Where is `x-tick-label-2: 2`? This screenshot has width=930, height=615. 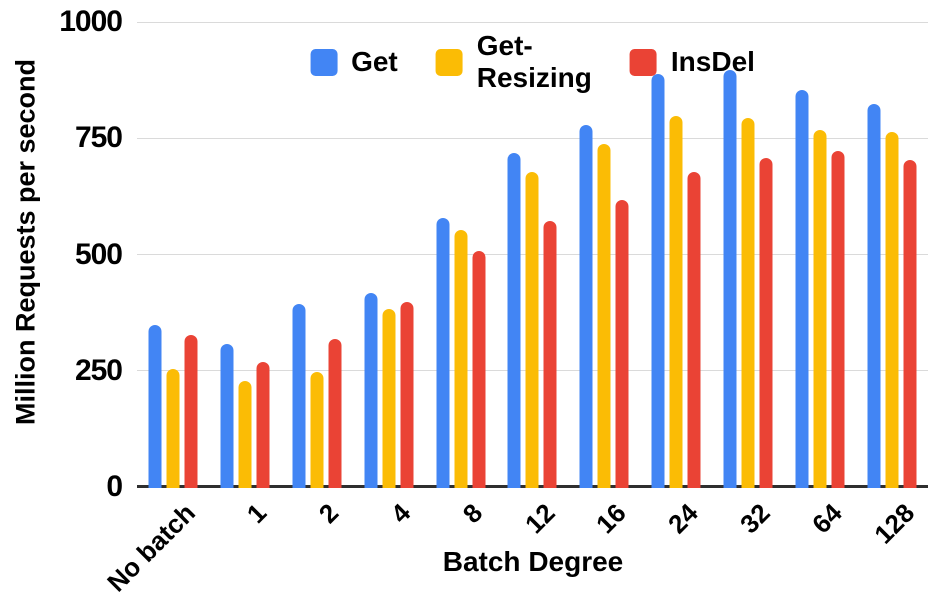
x-tick-label-2: 2 is located at coordinates (329, 513).